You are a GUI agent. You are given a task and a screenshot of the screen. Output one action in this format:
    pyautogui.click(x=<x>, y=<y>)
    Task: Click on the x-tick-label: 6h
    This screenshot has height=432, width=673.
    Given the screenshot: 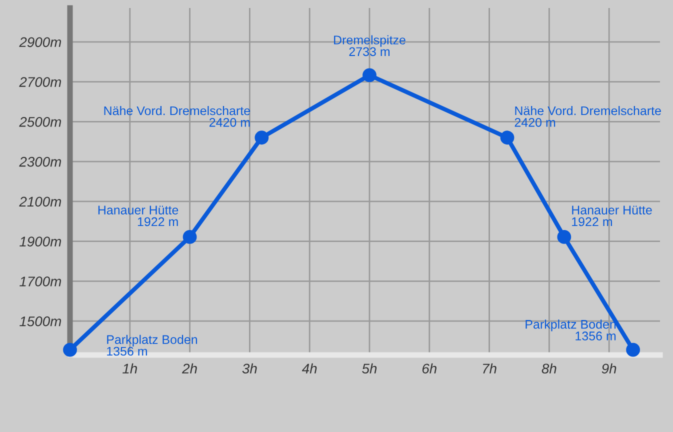 What is the action you would take?
    pyautogui.click(x=429, y=368)
    